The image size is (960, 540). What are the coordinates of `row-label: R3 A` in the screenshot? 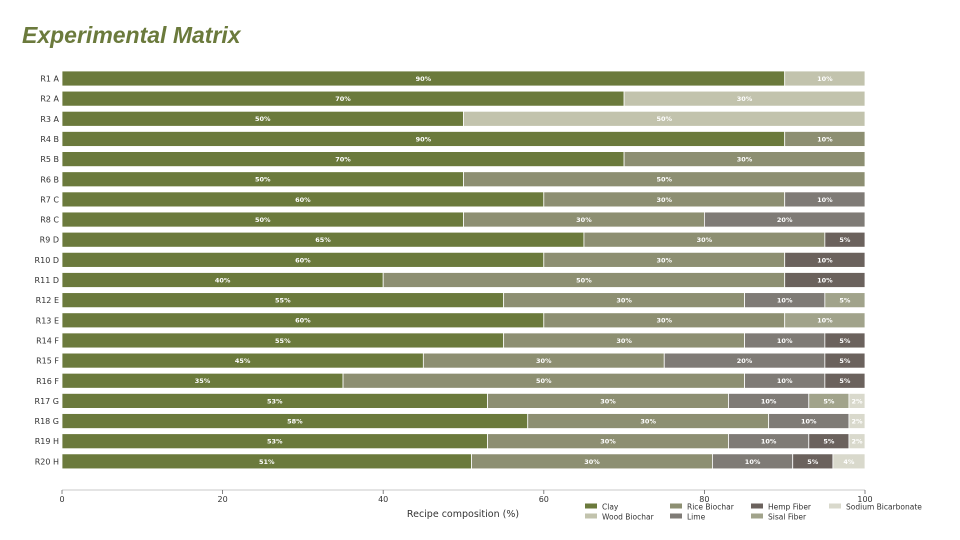 It's located at (49, 119).